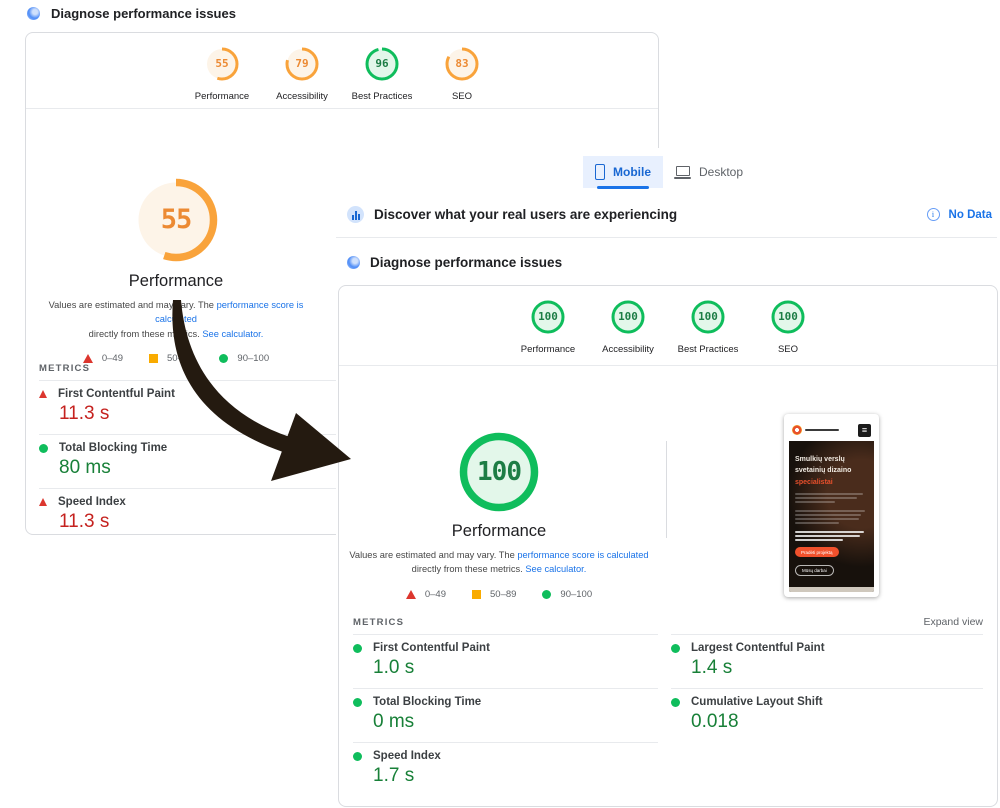  I want to click on metric-row: First Contentful Paint 1.0 s, so click(505, 662).